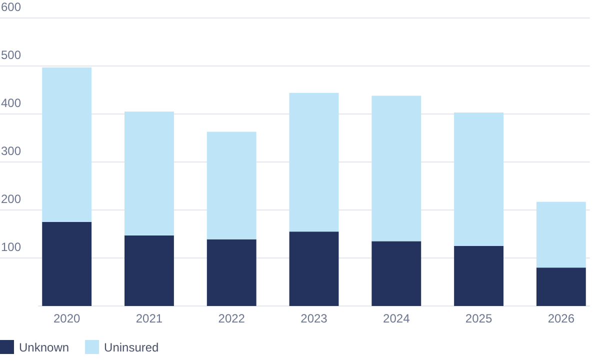 This screenshot has height=361, width=600. I want to click on x-tick-label: 2021, so click(149, 319).